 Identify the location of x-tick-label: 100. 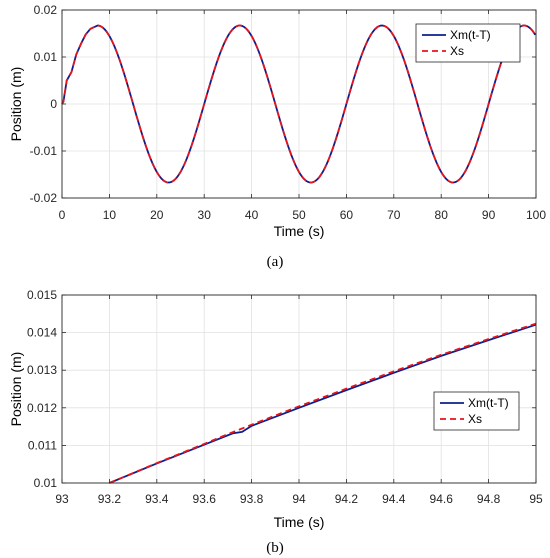
(536, 215).